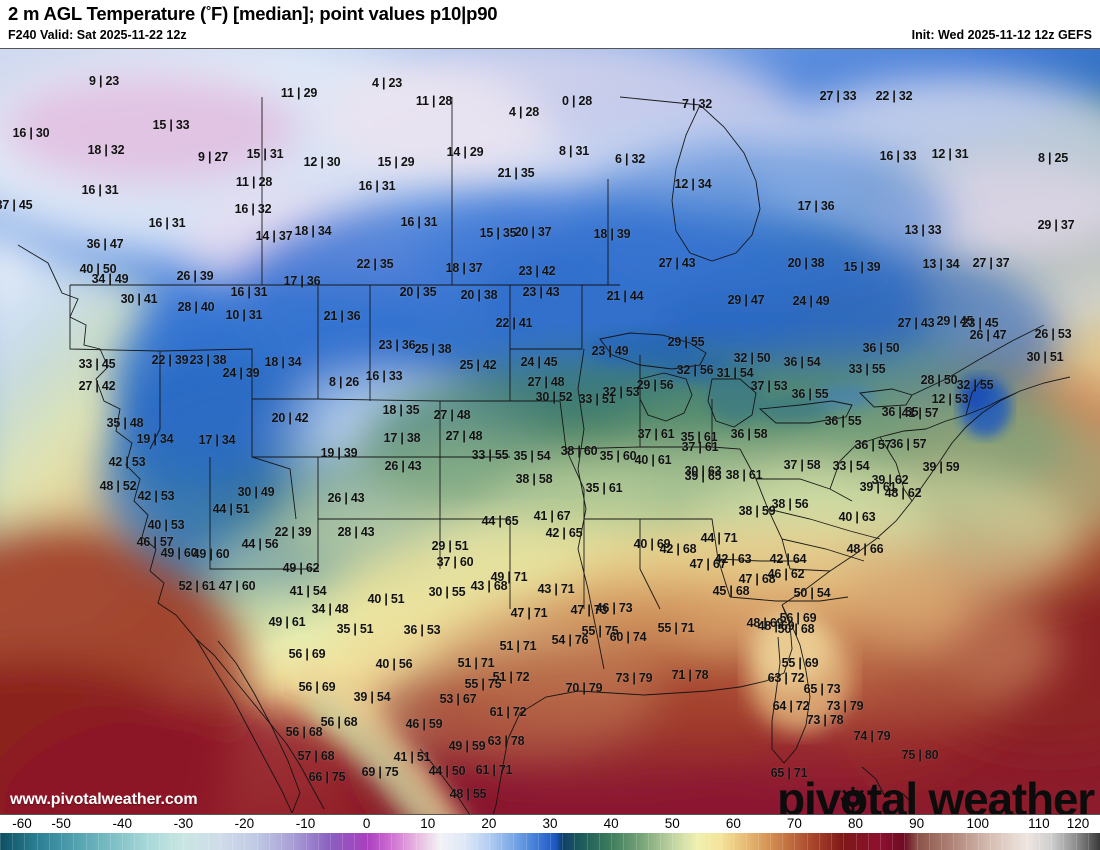 This screenshot has height=850, width=1100. I want to click on point-value-label: 63 | 72, so click(786, 678).